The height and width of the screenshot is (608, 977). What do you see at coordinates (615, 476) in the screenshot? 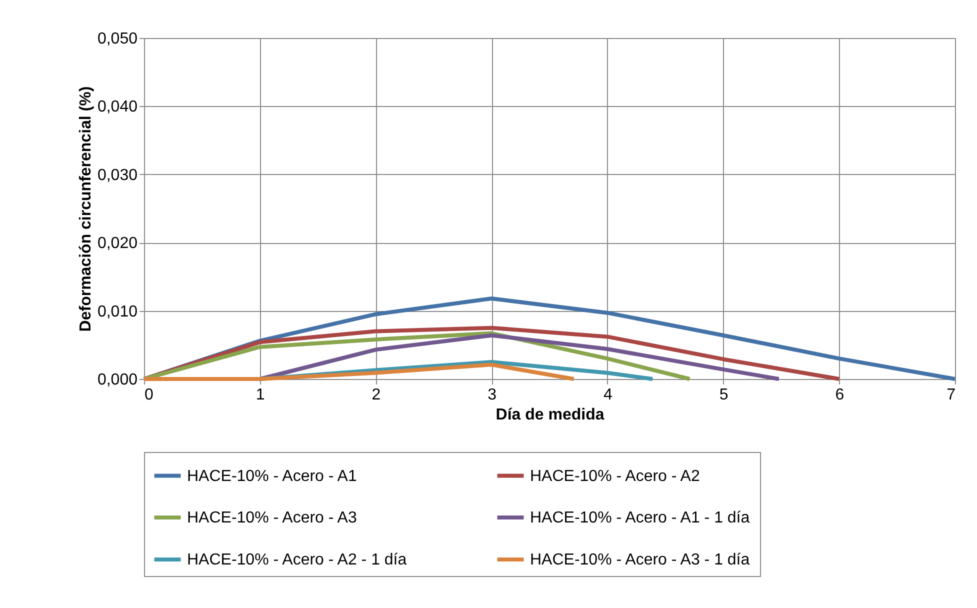
I see `legend-label: HACE-10% - Acero - A2` at bounding box center [615, 476].